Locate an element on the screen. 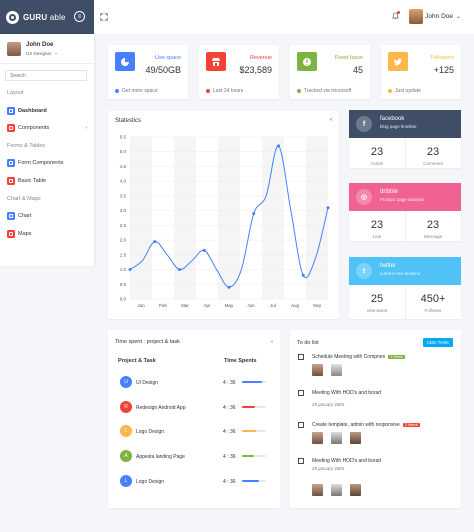  grid-band is located at coordinates (317, 218).